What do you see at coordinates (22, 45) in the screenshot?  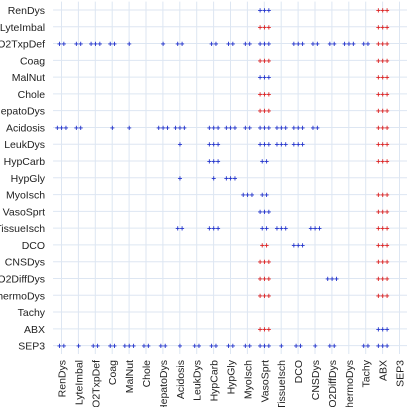 I see `row-label: O2TxpDef` at bounding box center [22, 45].